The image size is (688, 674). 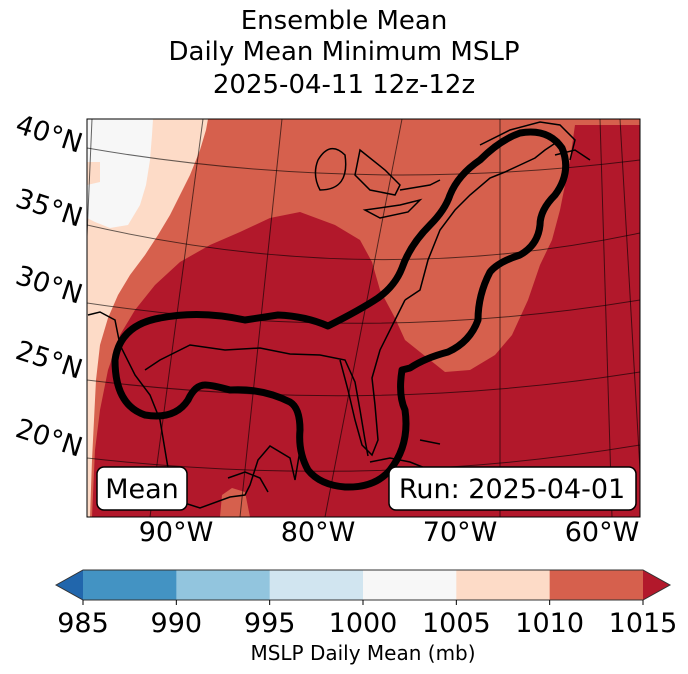 What do you see at coordinates (656, 585) in the screenshot?
I see `colorbar-extend-over` at bounding box center [656, 585].